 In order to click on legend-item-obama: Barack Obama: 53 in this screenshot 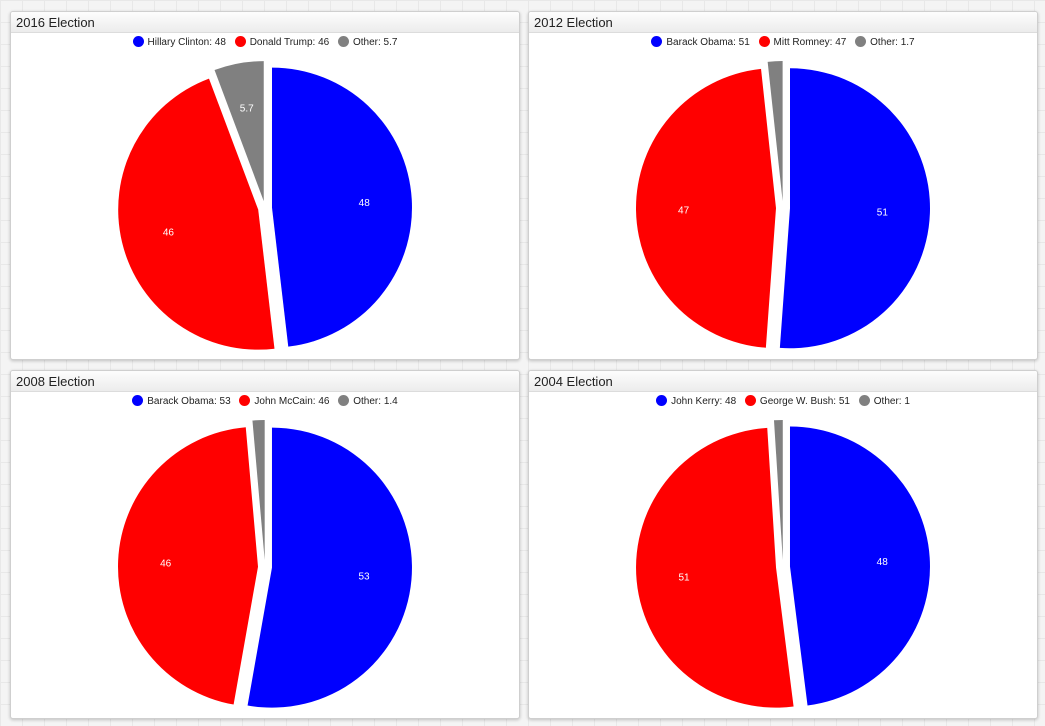, I will do `click(181, 401)`.